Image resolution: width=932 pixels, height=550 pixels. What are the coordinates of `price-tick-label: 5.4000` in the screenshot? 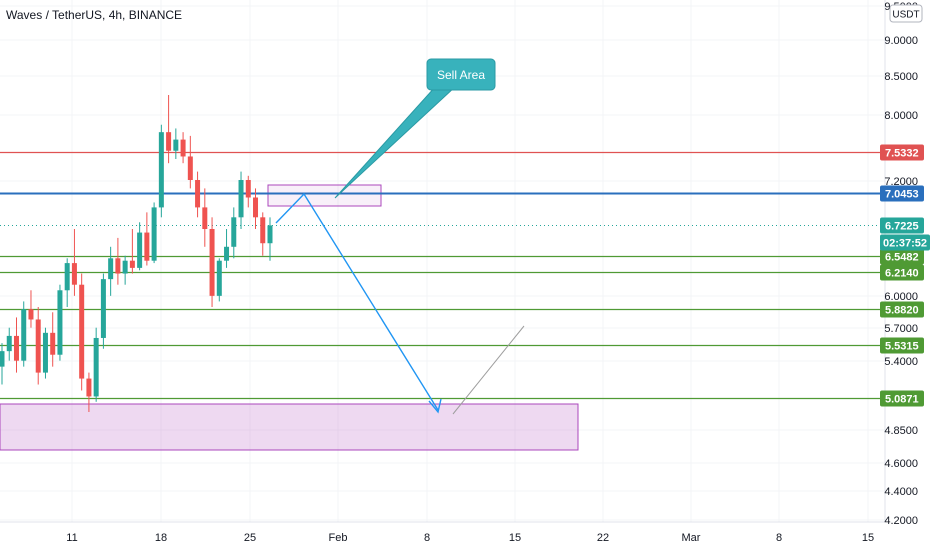 It's located at (901, 362).